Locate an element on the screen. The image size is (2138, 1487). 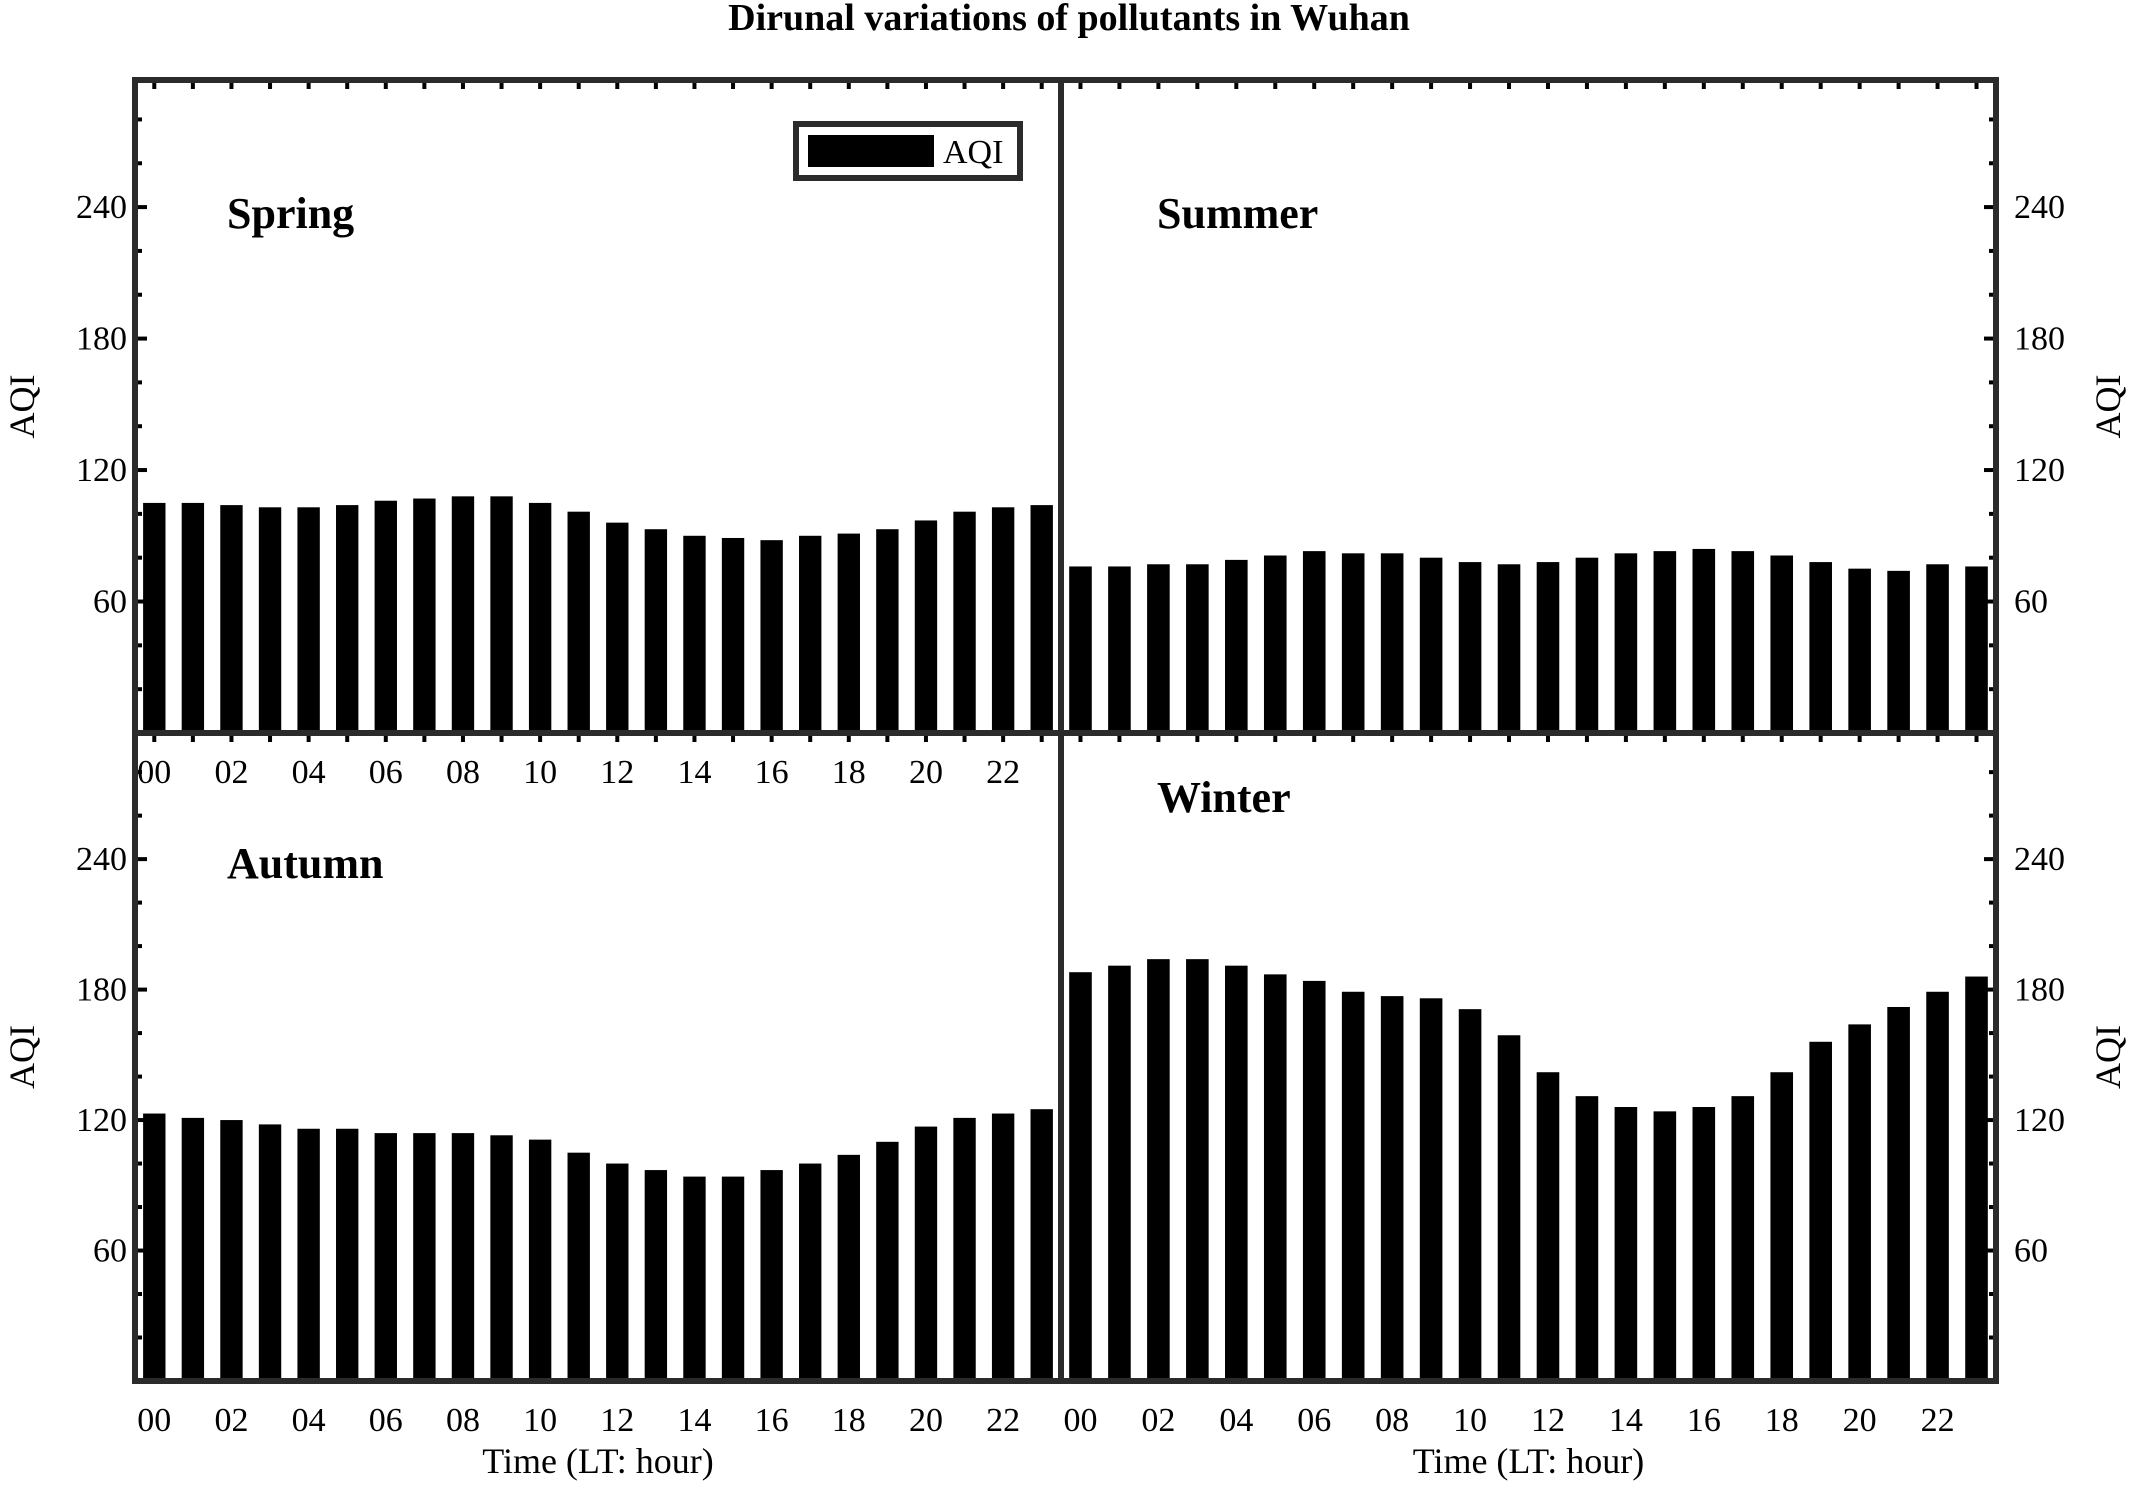
y-tick-label: 120 is located at coordinates (2039, 1120).